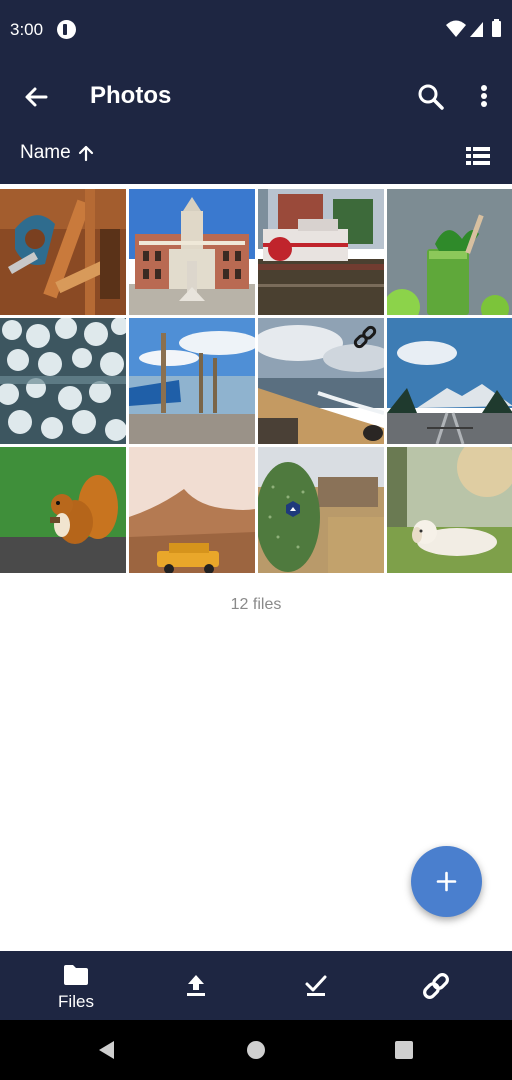 This screenshot has width=512, height=1080. I want to click on system-home-icon, so click(256, 1050).